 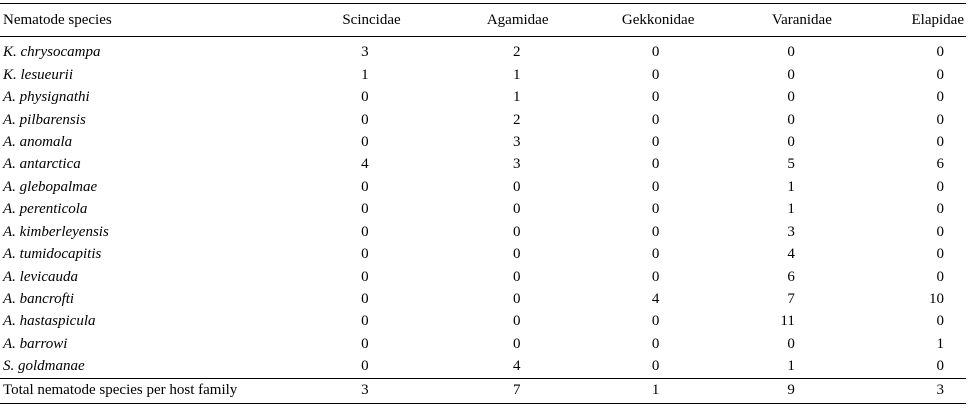 I want to click on species-name: K. chrysocampa, so click(x=52, y=52).